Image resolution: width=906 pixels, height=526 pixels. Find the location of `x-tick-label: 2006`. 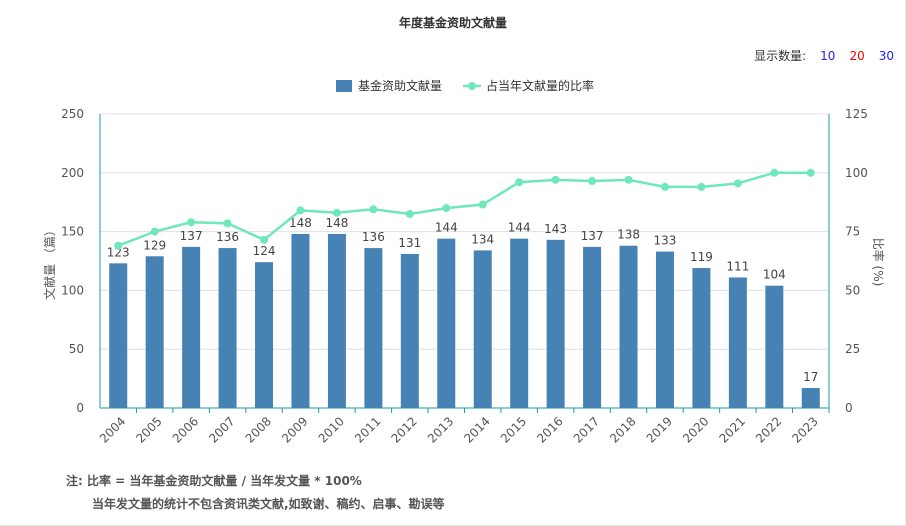

x-tick-label: 2006 is located at coordinates (185, 429).